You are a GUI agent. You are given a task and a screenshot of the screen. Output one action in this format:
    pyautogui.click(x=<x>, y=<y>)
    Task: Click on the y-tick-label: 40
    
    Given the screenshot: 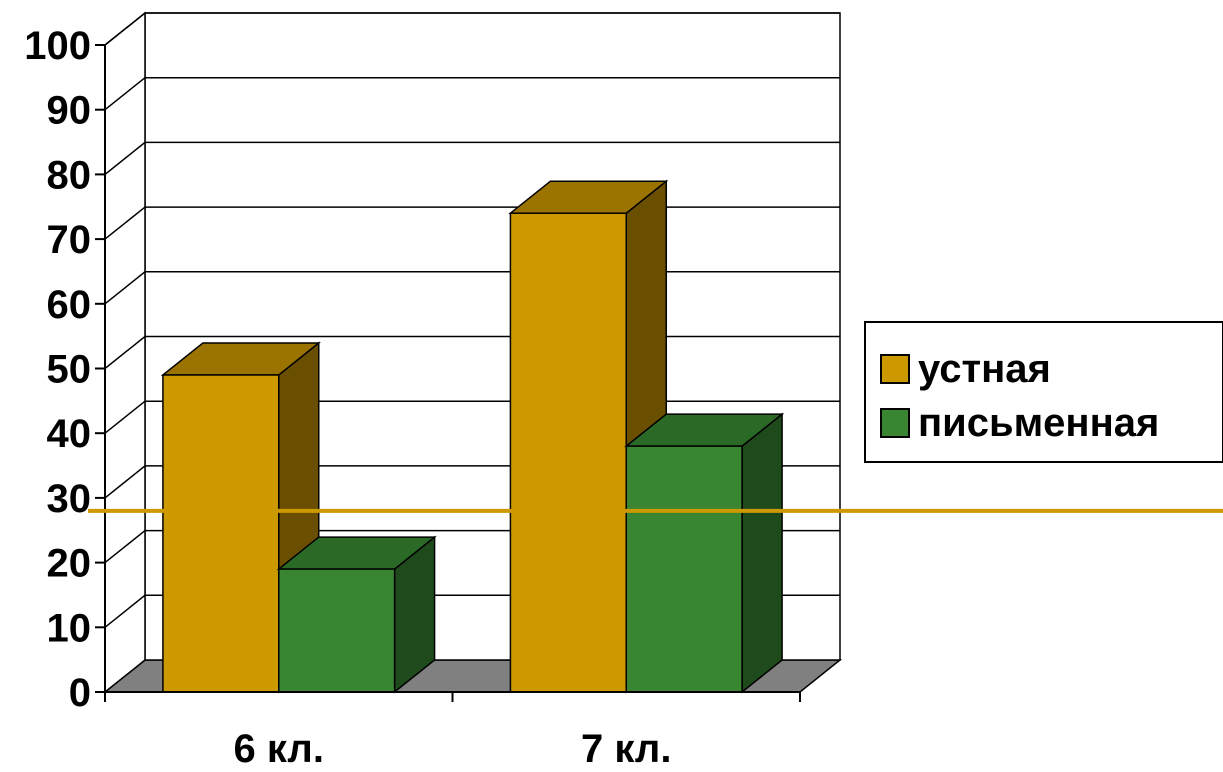 What is the action you would take?
    pyautogui.click(x=69, y=434)
    